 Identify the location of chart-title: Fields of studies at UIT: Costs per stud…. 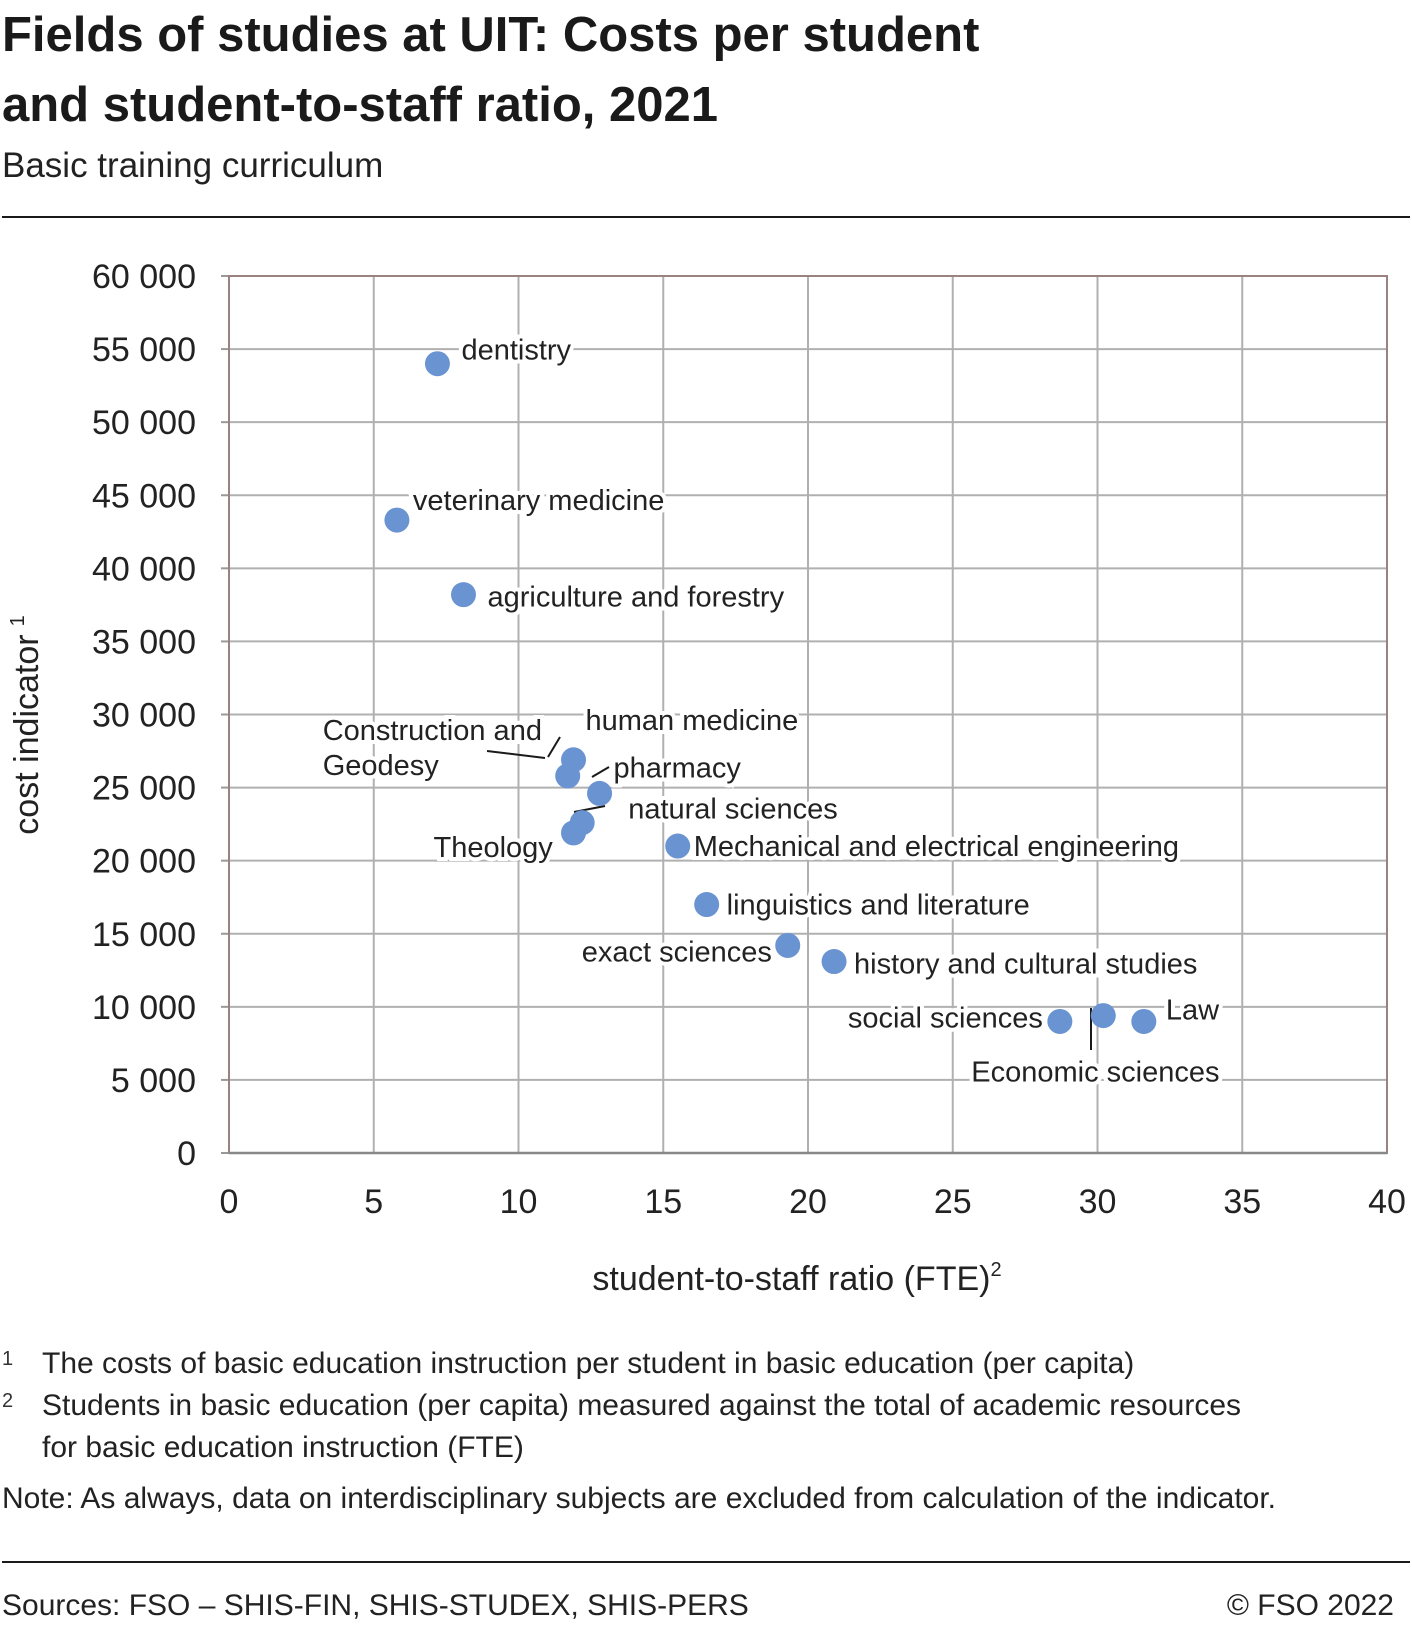
(652, 70).